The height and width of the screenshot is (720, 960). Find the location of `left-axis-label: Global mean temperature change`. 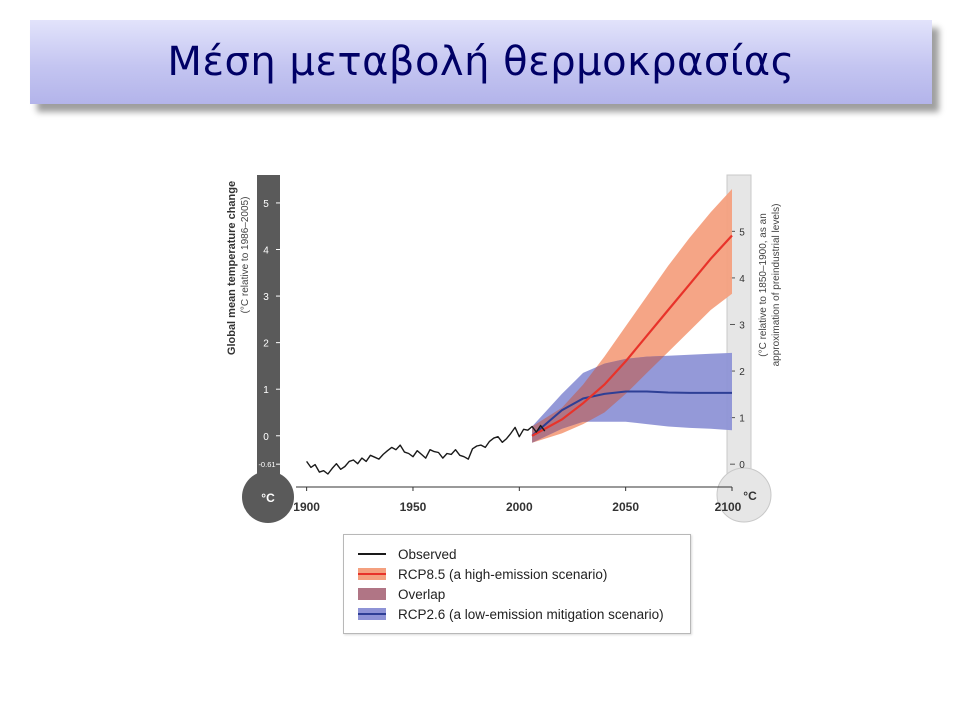

left-axis-label: Global mean temperature change is located at coordinates (232, 268).